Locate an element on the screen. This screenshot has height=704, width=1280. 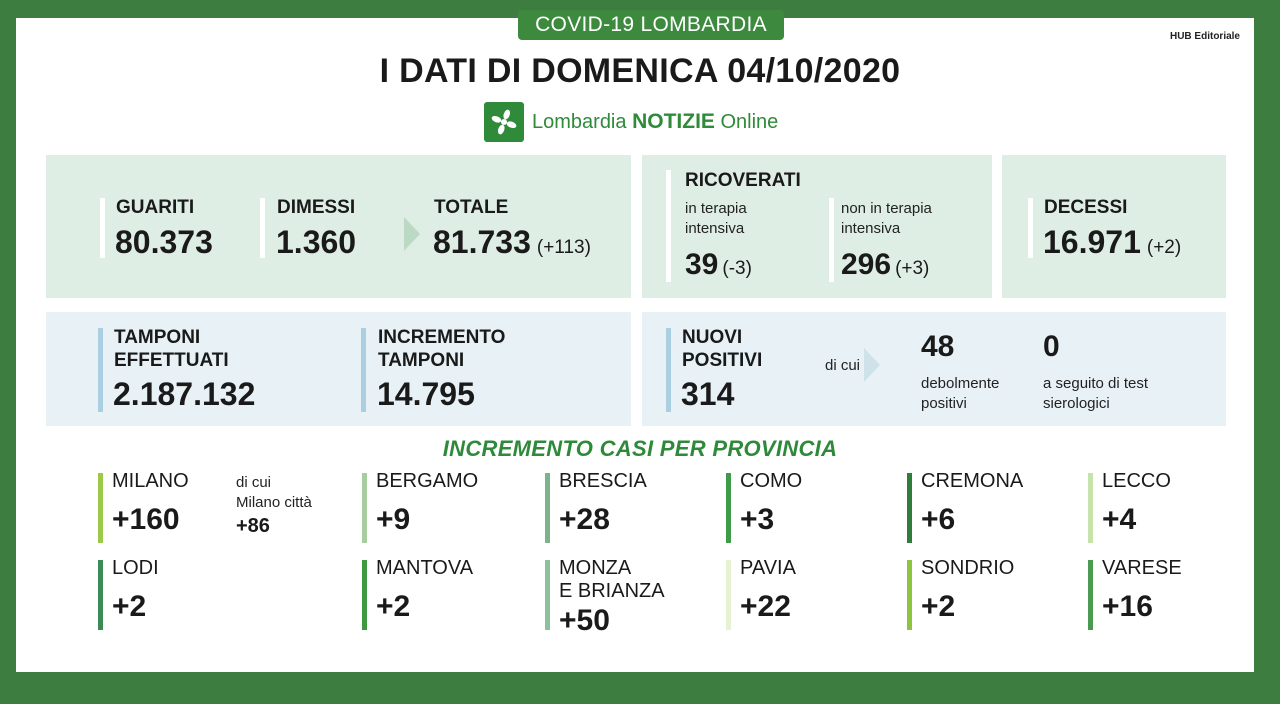
milano-city-value: +86 is located at coordinates (253, 526).